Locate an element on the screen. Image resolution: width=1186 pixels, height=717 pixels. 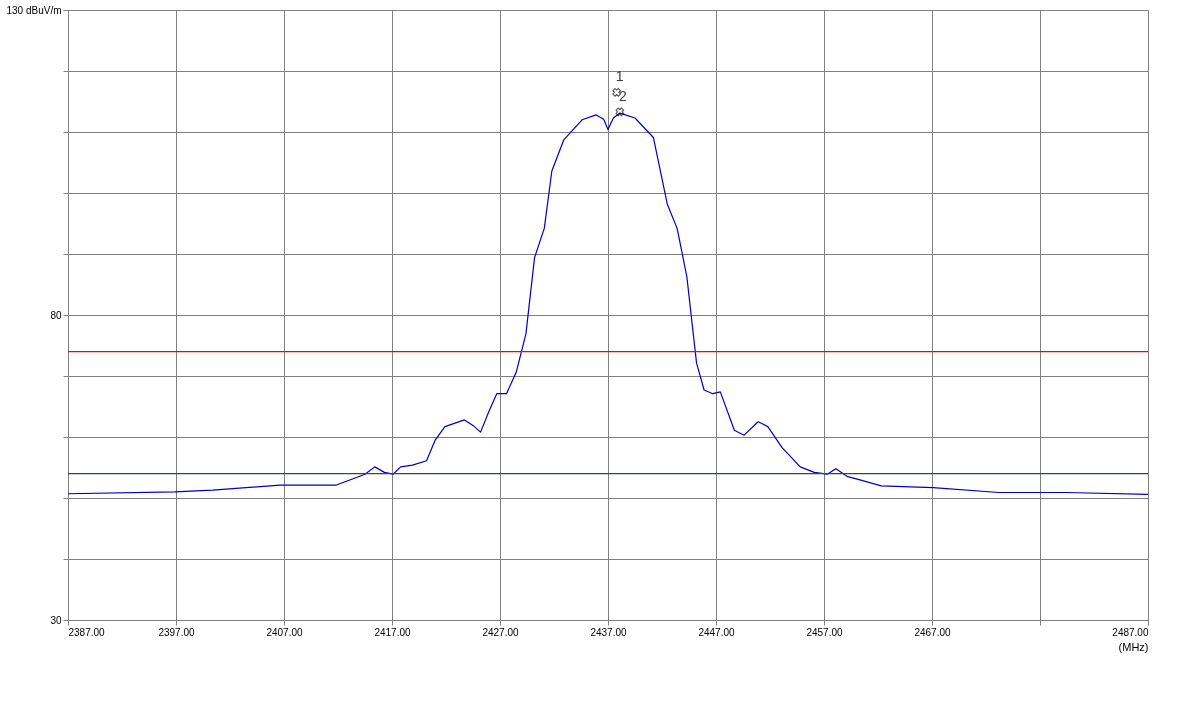
x-tick-label: 2397.00 is located at coordinates (177, 632).